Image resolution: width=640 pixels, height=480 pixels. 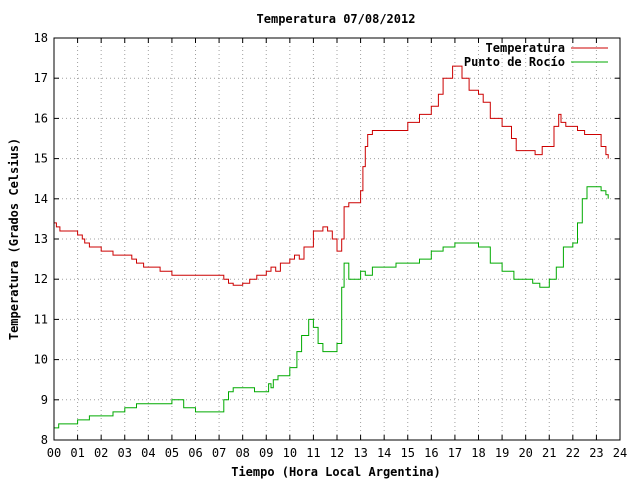 I want to click on x-tick-label: 24, so click(x=620, y=453).